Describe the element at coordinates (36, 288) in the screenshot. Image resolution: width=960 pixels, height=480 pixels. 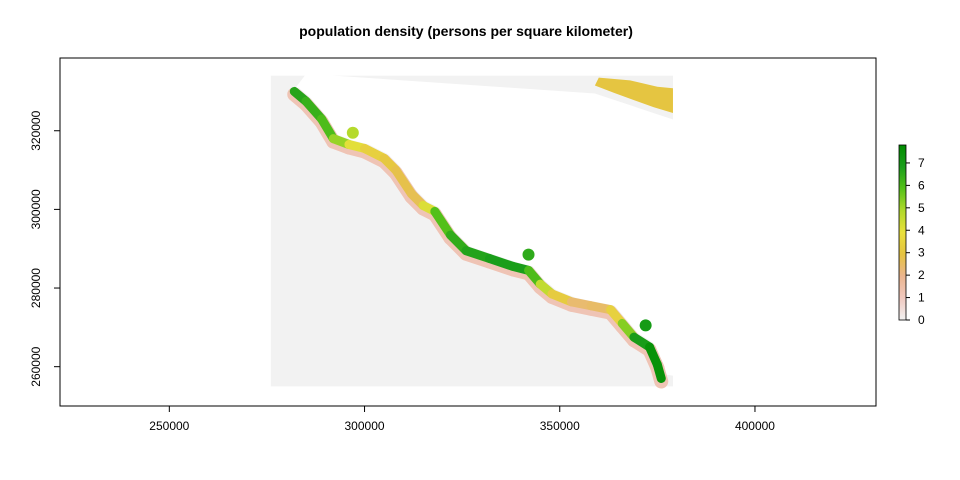
I see `y-tick-label: 280000` at that location.